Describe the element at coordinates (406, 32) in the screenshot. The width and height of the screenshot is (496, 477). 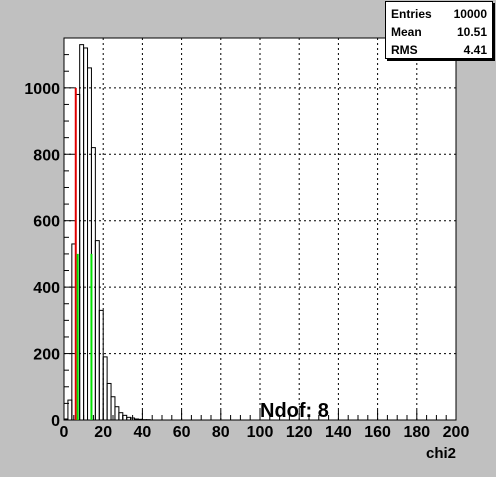
I see `stats-label: Mean` at that location.